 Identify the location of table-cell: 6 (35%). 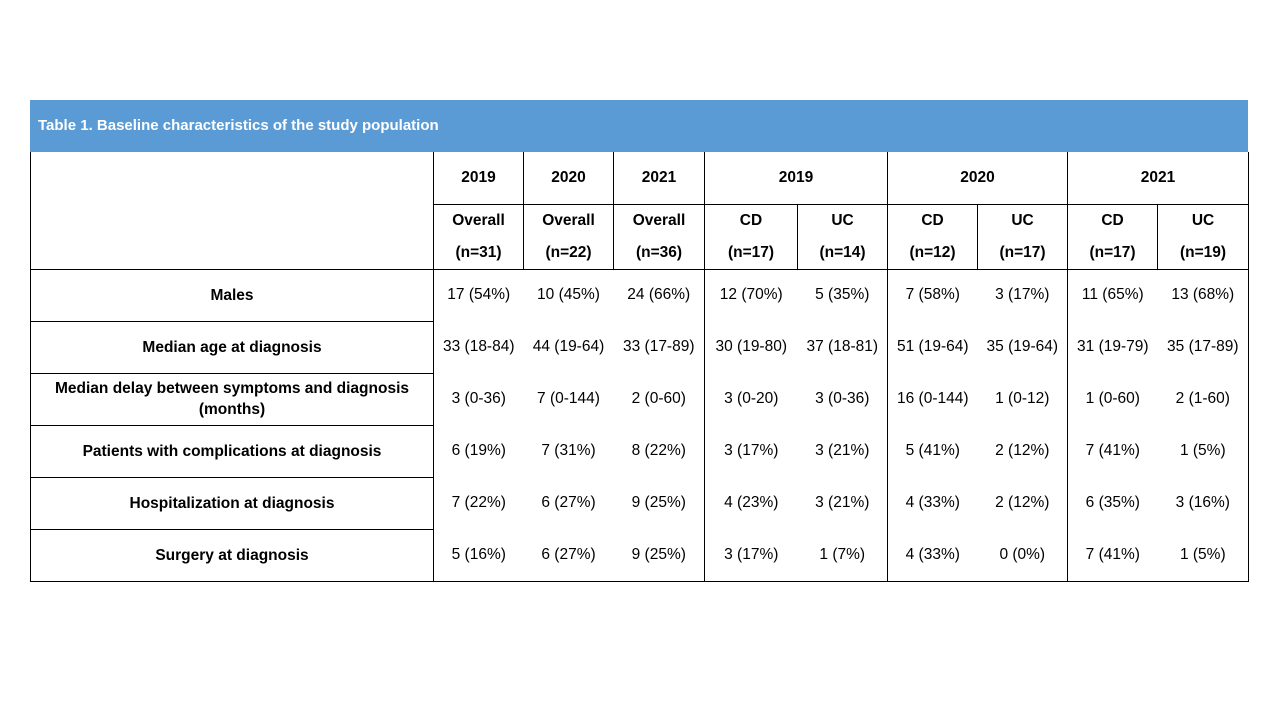
(1112, 502).